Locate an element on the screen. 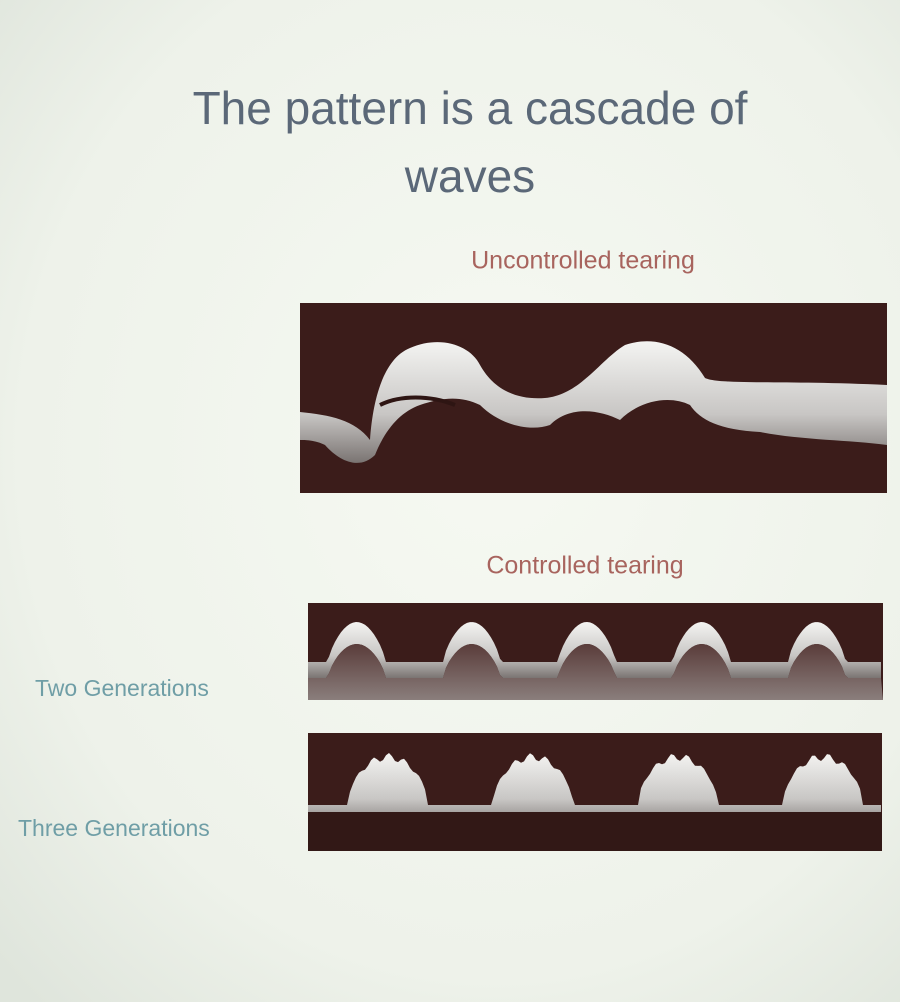 The image size is (900, 1002). caption: Controlled tearing is located at coordinates (584, 566).